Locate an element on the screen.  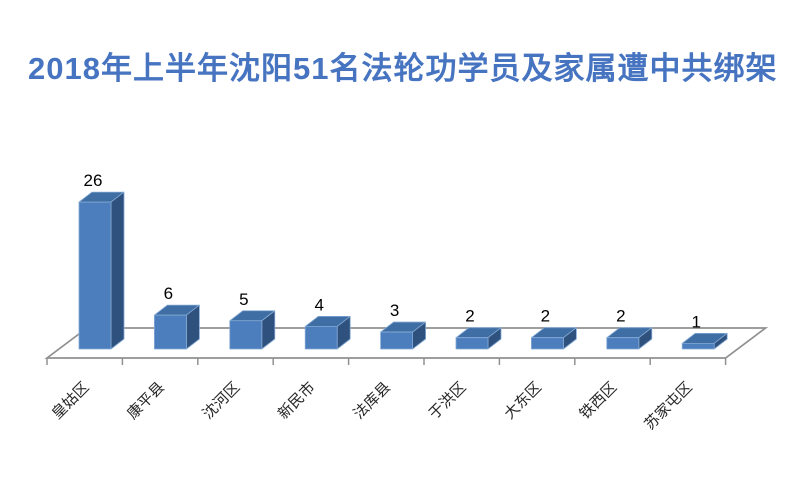
category-label: 新民市 is located at coordinates (297, 401).